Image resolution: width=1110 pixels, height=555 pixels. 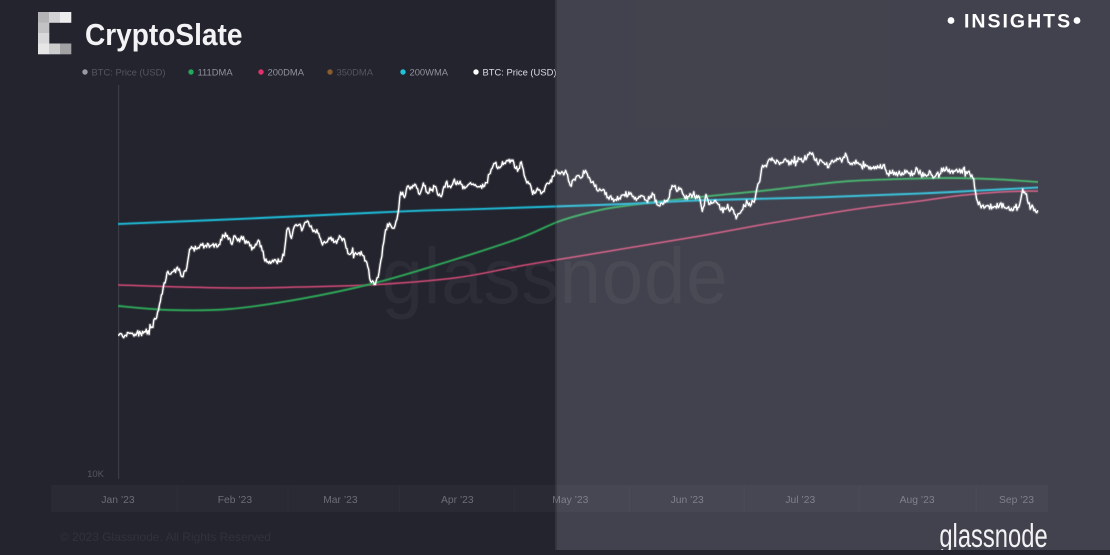 What do you see at coordinates (216, 72) in the screenshot?
I see `svg-text: 111DMA` at bounding box center [216, 72].